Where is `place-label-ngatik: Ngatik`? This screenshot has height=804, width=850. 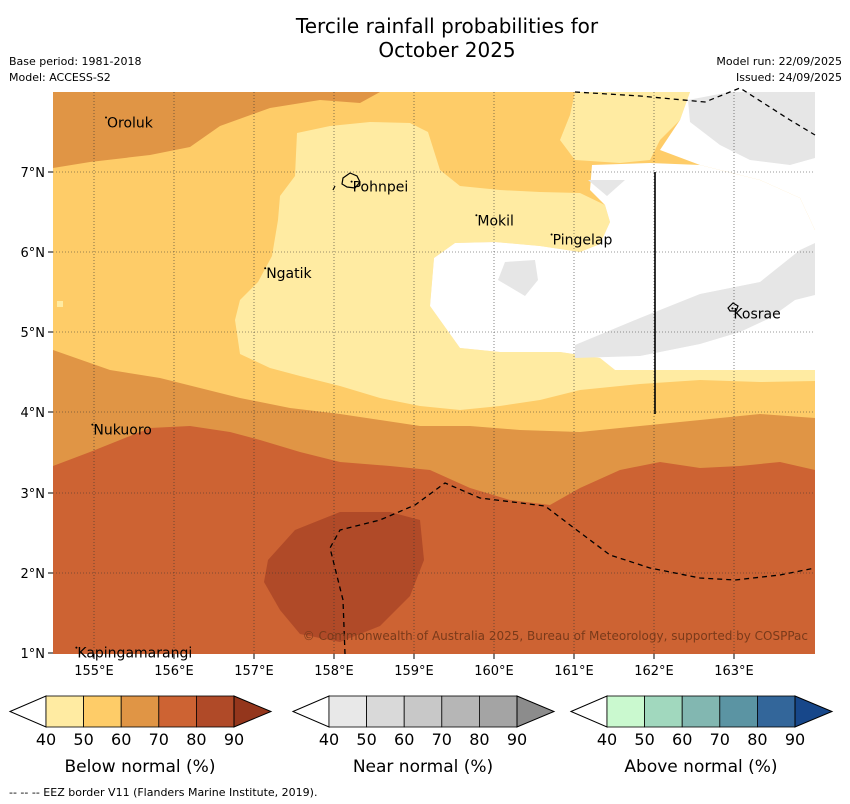
place-label-ngatik: Ngatik is located at coordinates (289, 274).